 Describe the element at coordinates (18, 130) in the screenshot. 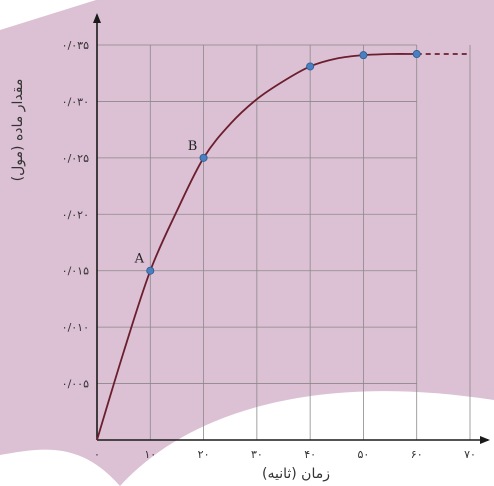

I see `y-axis-title: مقدار ماده (مول)` at that location.